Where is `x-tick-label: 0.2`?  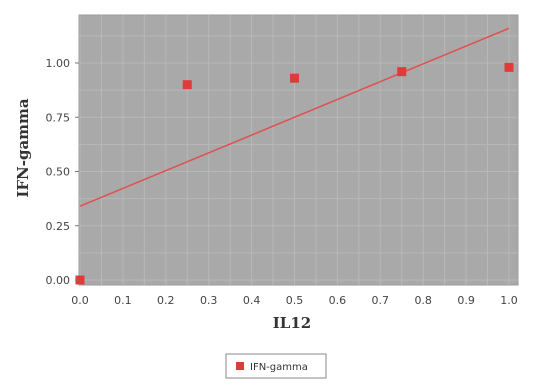
x-tick-label: 0.2 is located at coordinates (166, 300).